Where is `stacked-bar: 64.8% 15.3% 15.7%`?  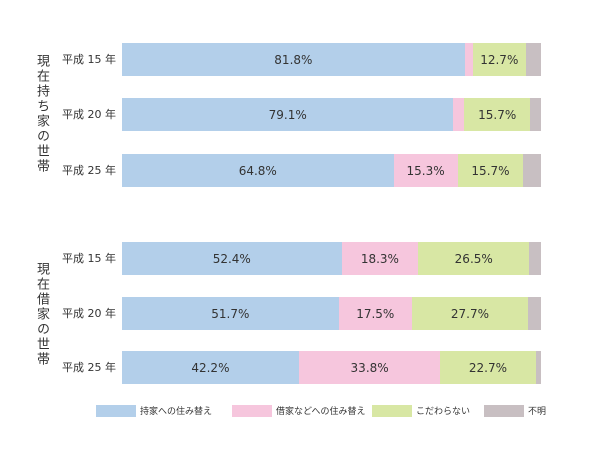
stacked-bar: 64.8% 15.3% 15.7% is located at coordinates (331, 170).